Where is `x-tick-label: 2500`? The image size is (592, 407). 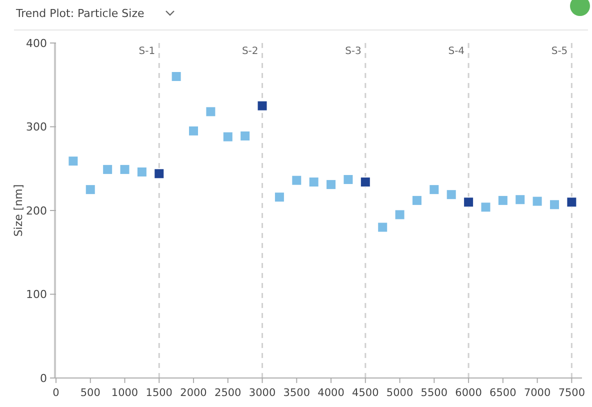 x-tick-label: 2500 is located at coordinates (228, 393).